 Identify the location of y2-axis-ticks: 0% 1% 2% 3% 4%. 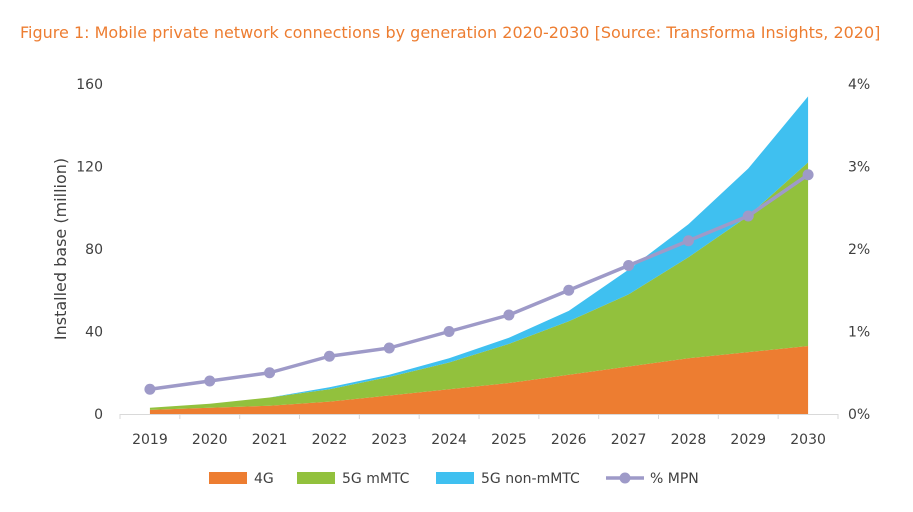
(859, 250).